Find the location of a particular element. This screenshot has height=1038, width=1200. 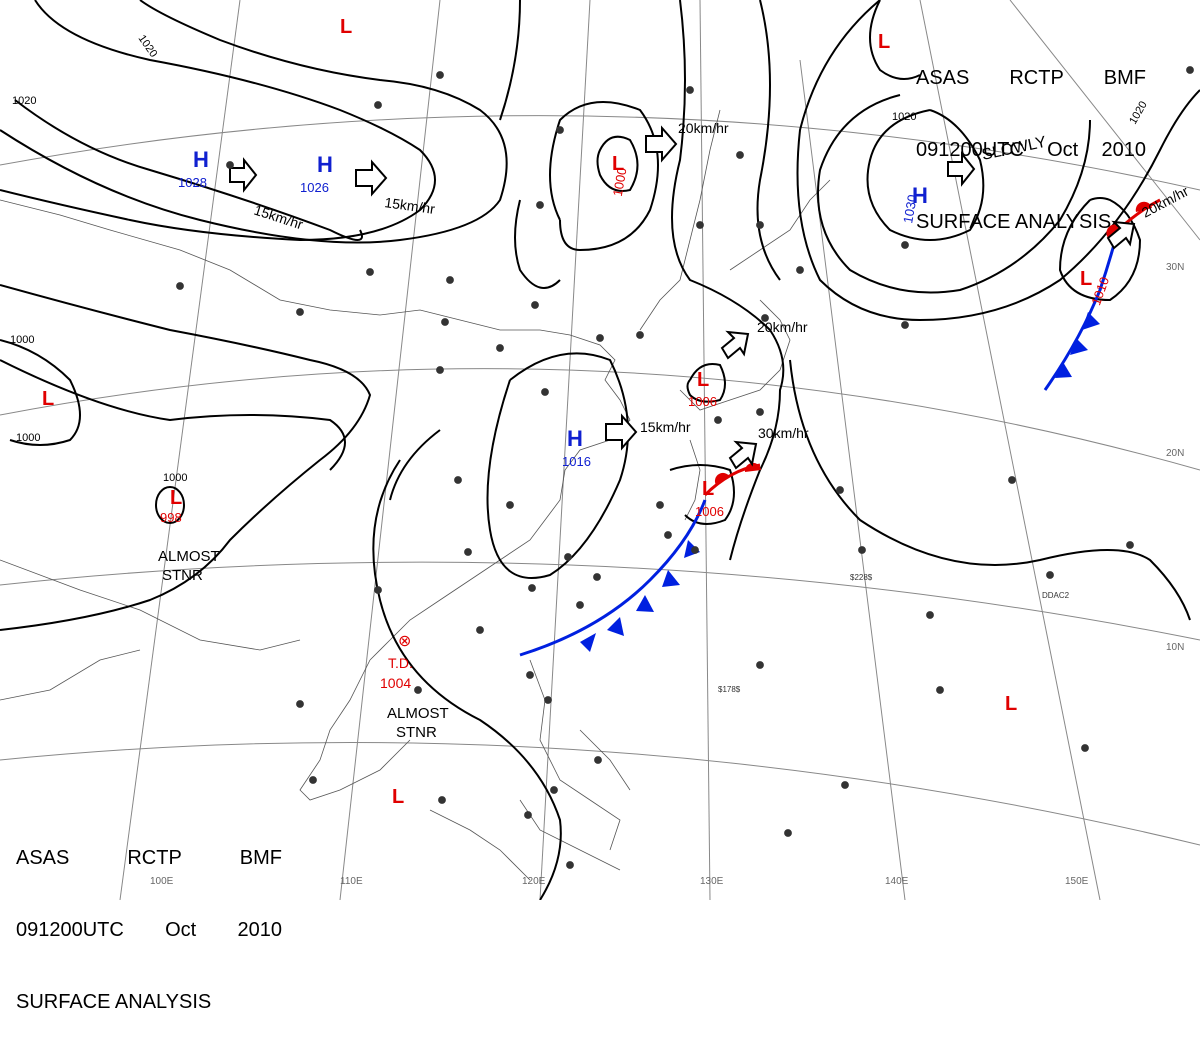

header-line2: 091200UTC Oct 2010 is located at coordinates (1031, 150).